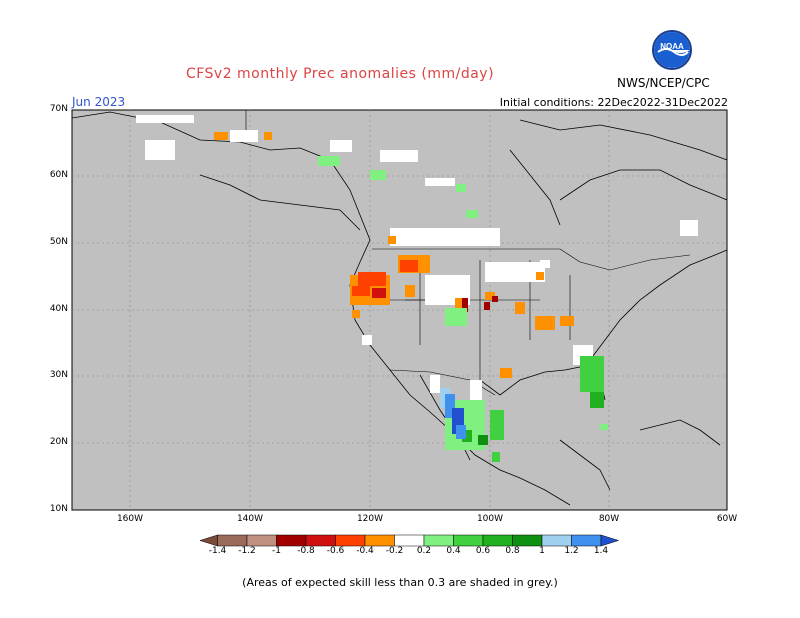 Image resolution: width=800 pixels, height=618 pixels. What do you see at coordinates (512, 551) in the screenshot?
I see `colorbar-tick-label: 0.8` at bounding box center [512, 551].